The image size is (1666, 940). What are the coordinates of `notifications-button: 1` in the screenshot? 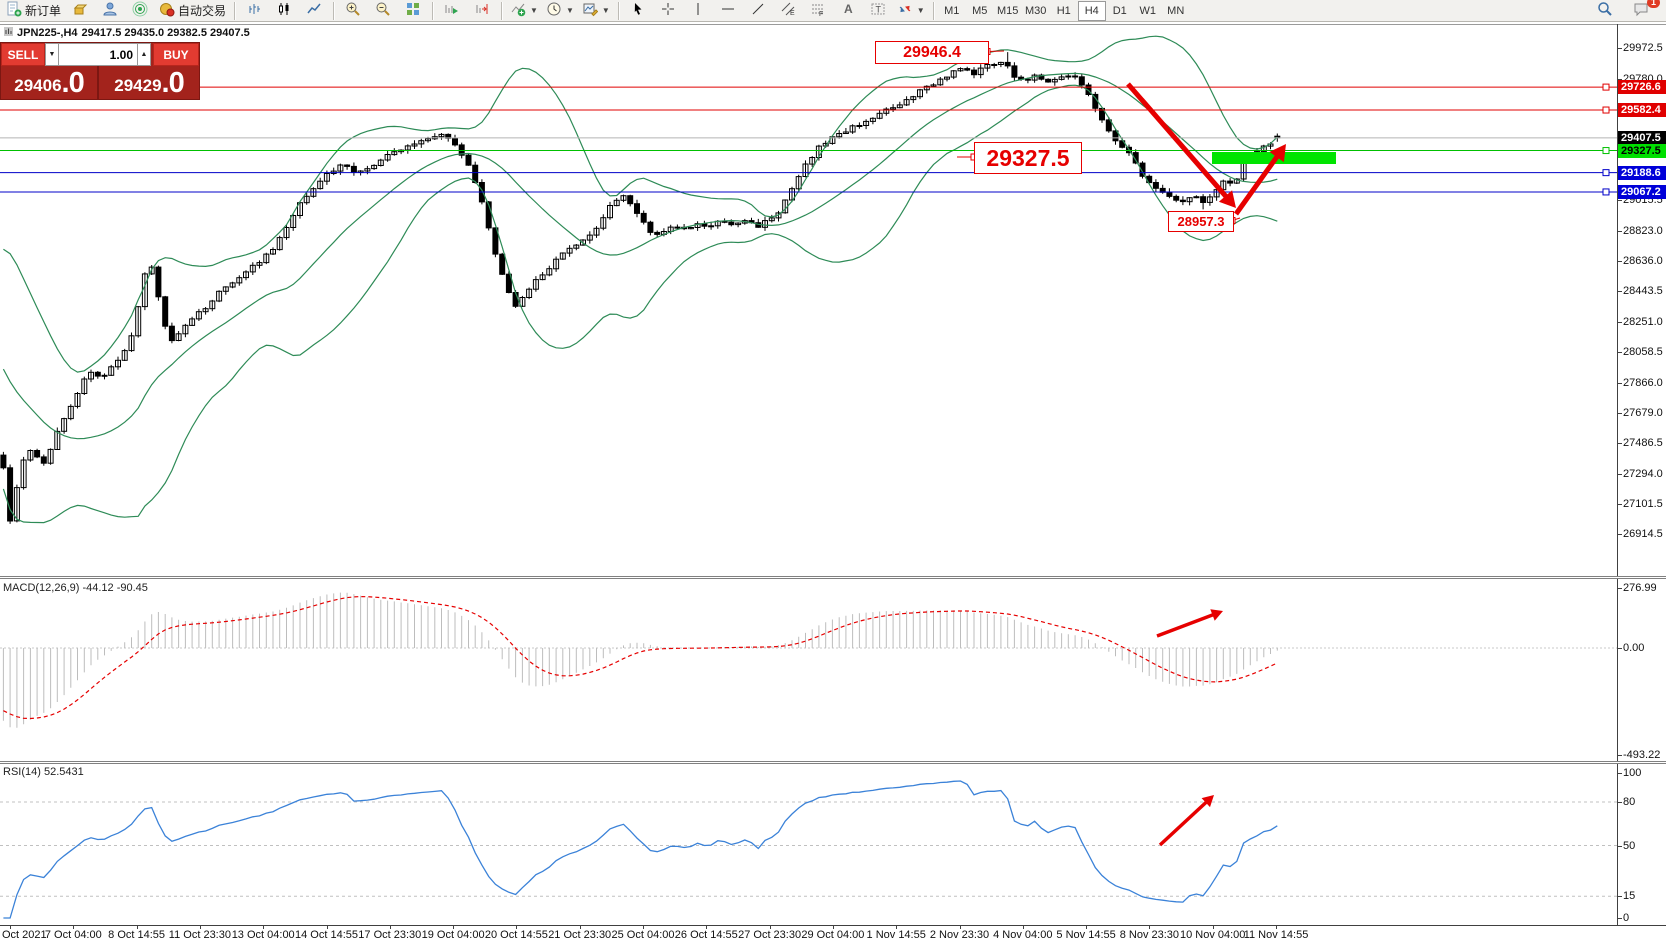 It's located at (1643, 11).